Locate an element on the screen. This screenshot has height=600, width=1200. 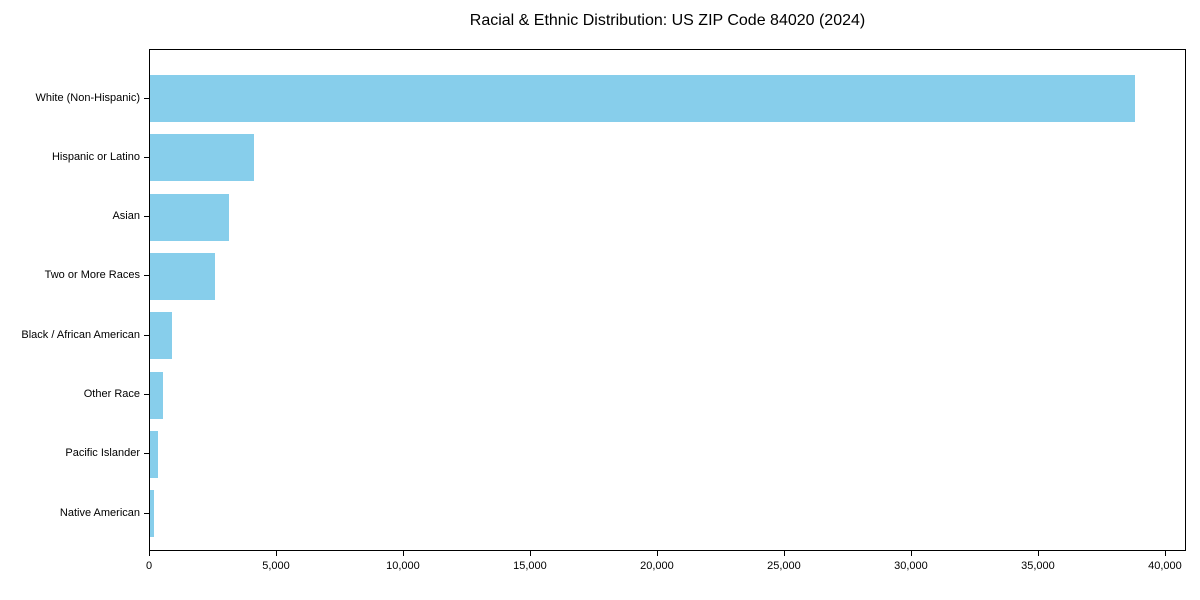
x-tick-label-25000: 25,000 is located at coordinates (784, 566).